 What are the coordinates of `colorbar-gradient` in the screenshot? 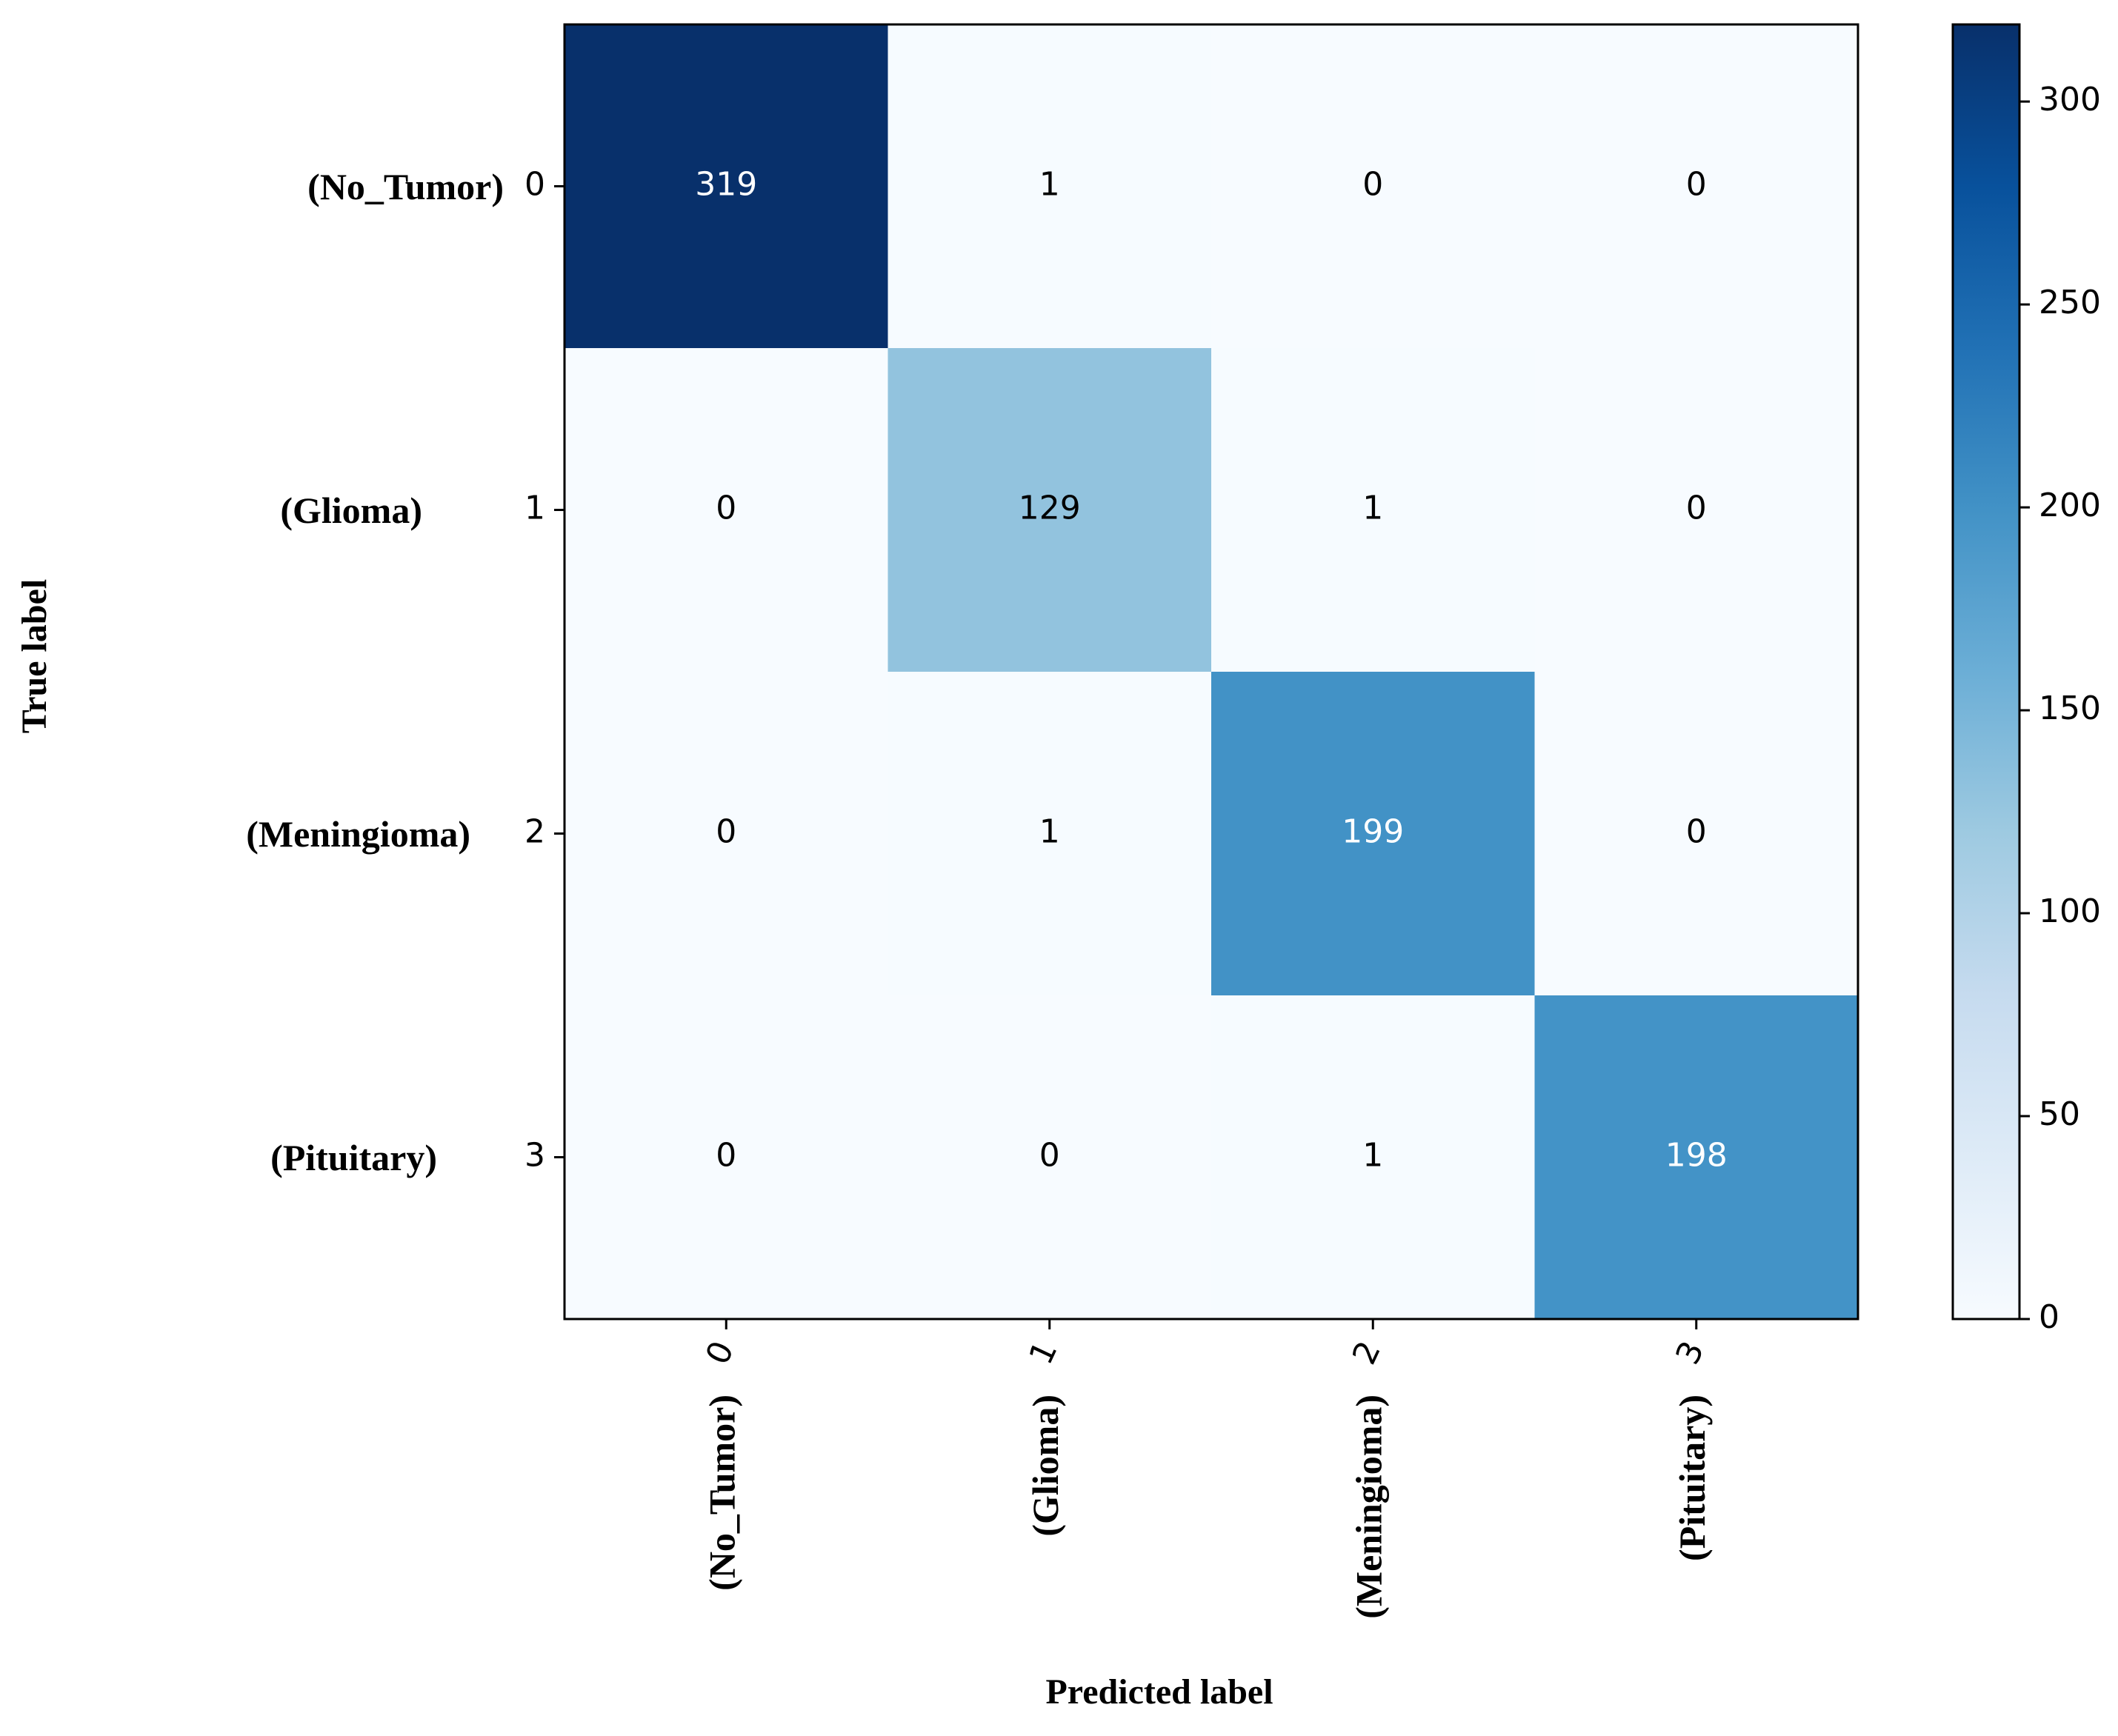 It's located at (1986, 672).